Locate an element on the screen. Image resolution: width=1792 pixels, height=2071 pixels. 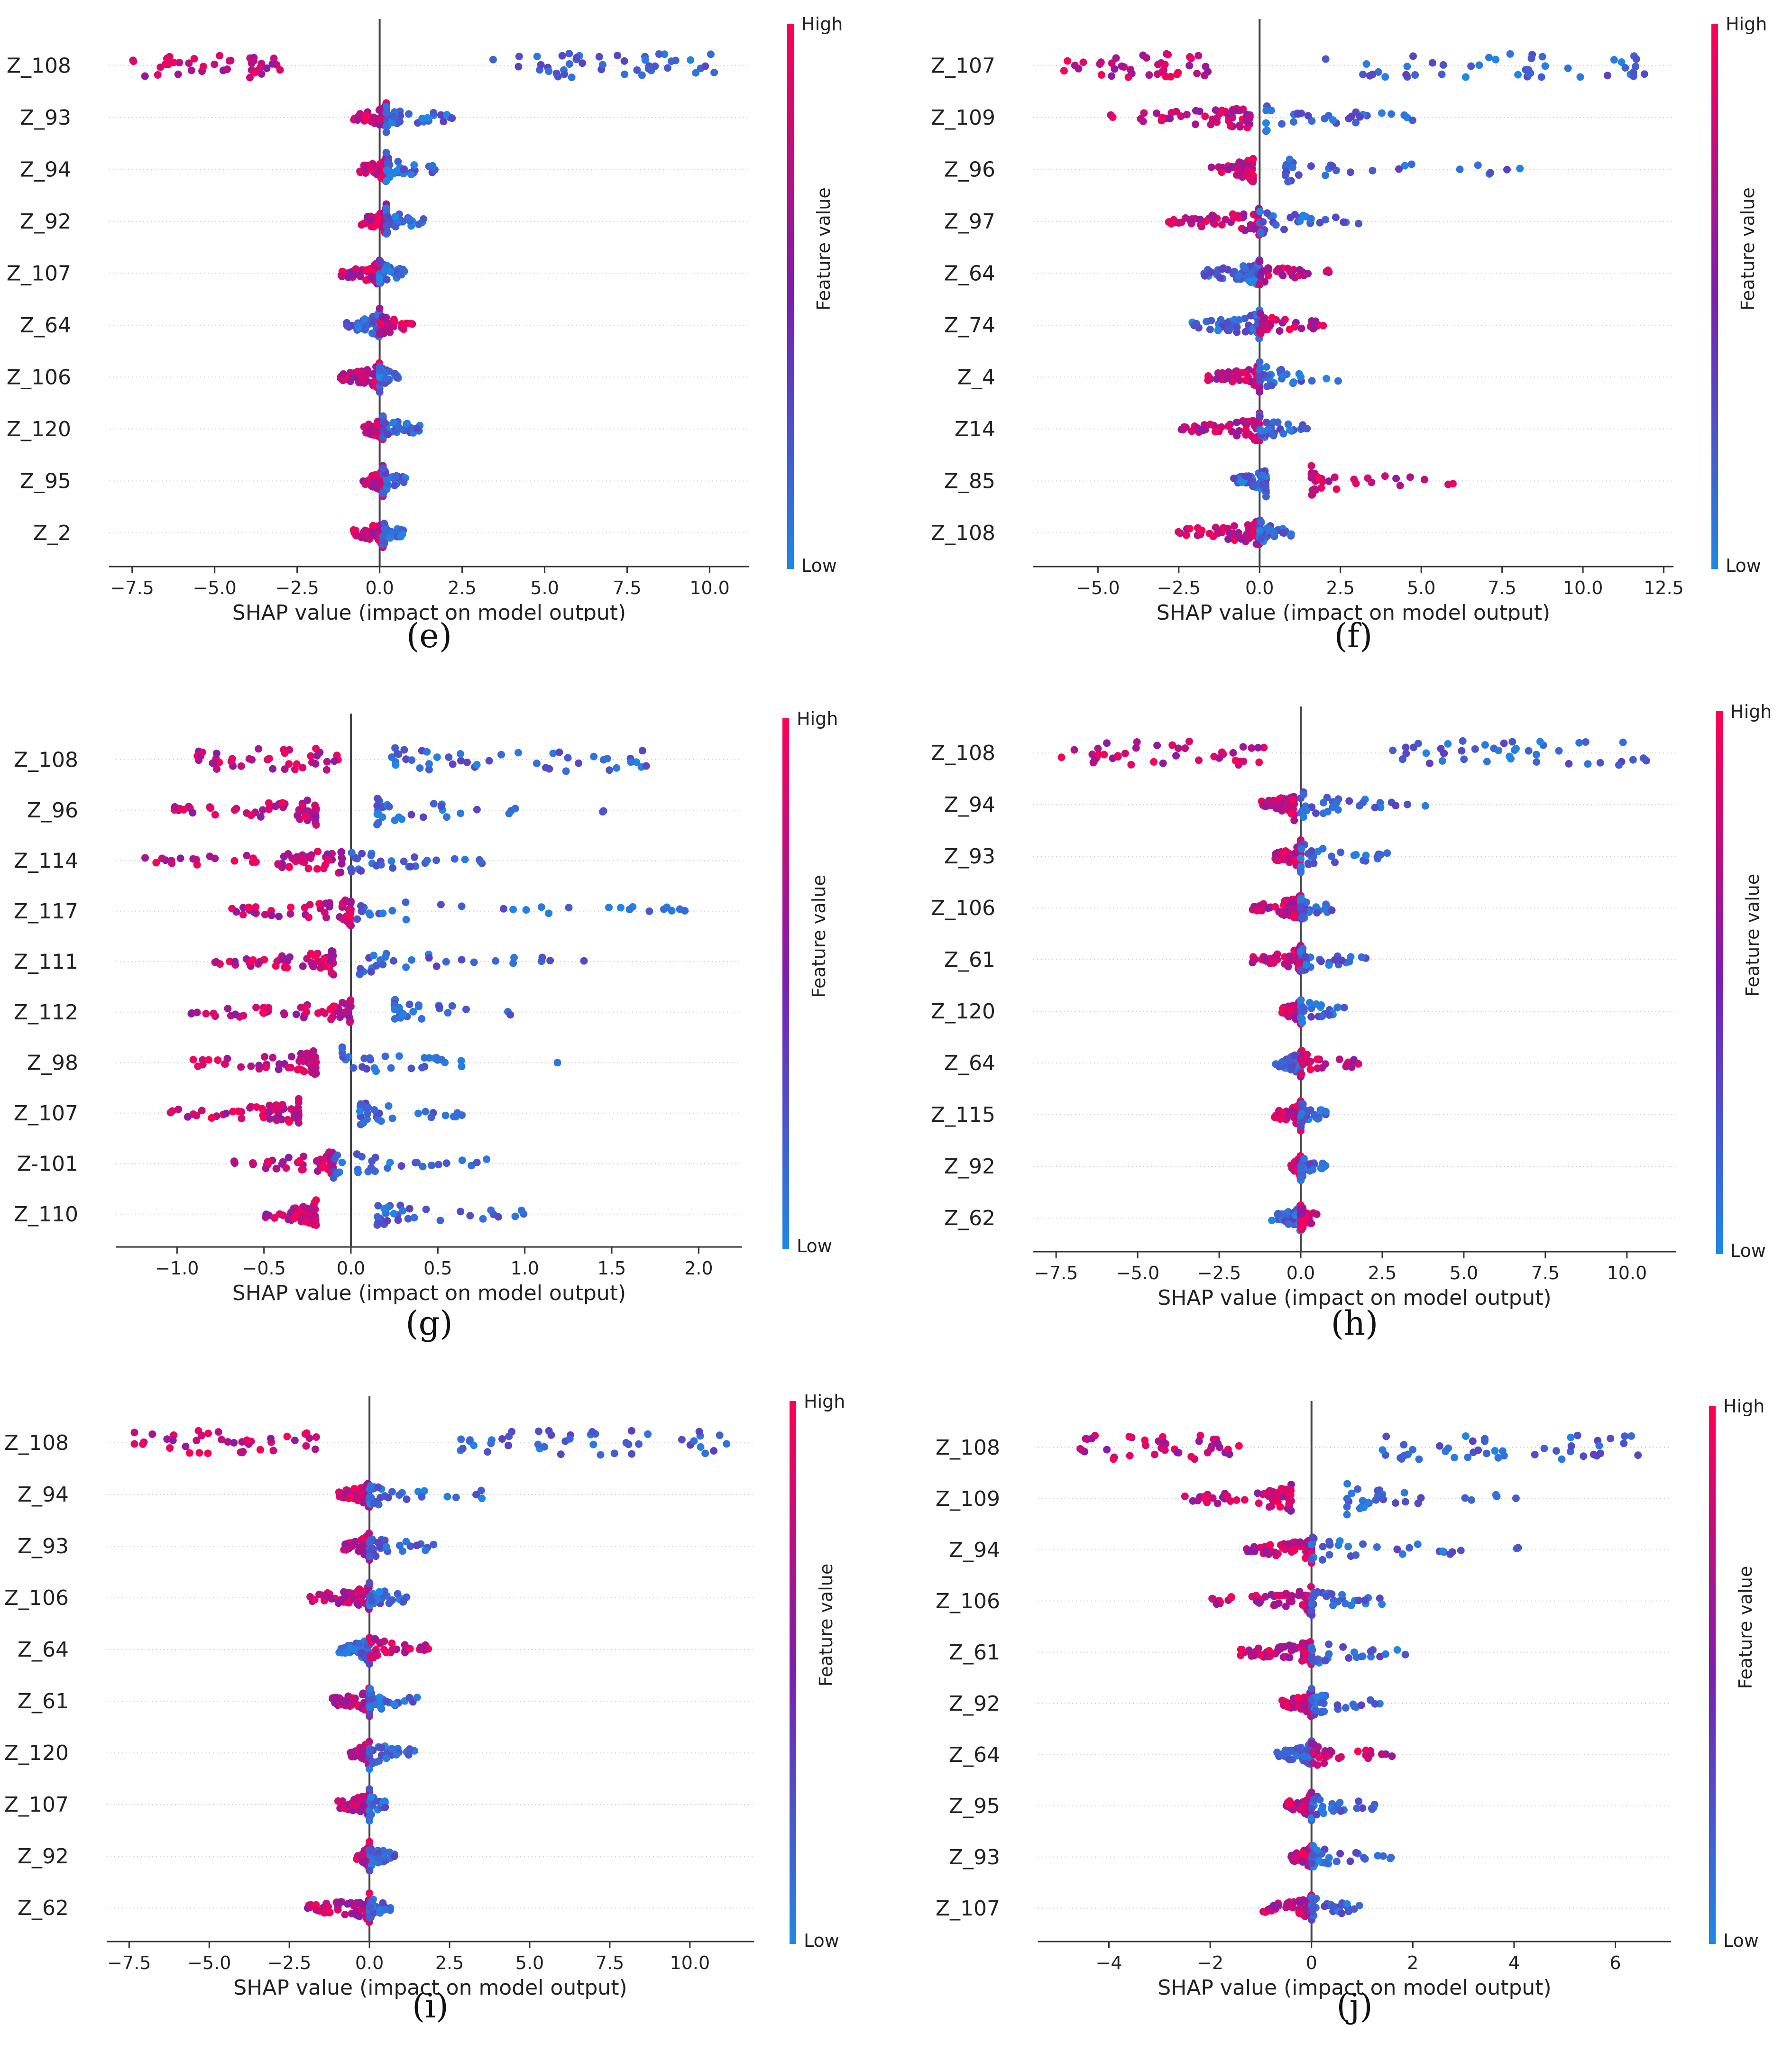
colorbar-high-label: High is located at coordinates (1746, 24).